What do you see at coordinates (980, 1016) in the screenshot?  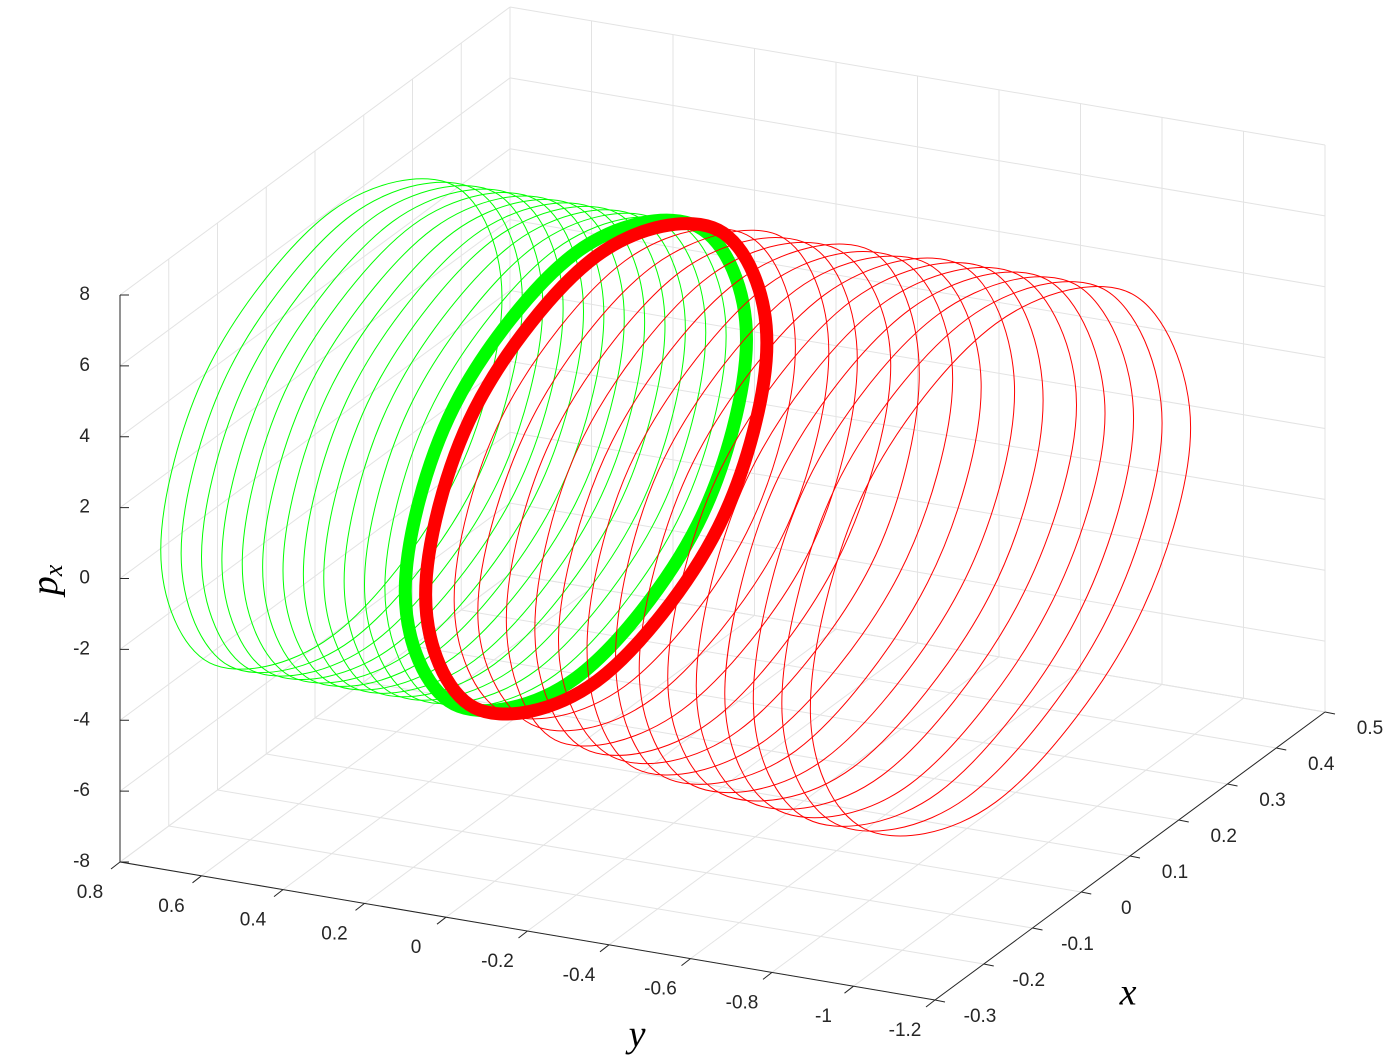 I see `x-tick-label: -0.3` at bounding box center [980, 1016].